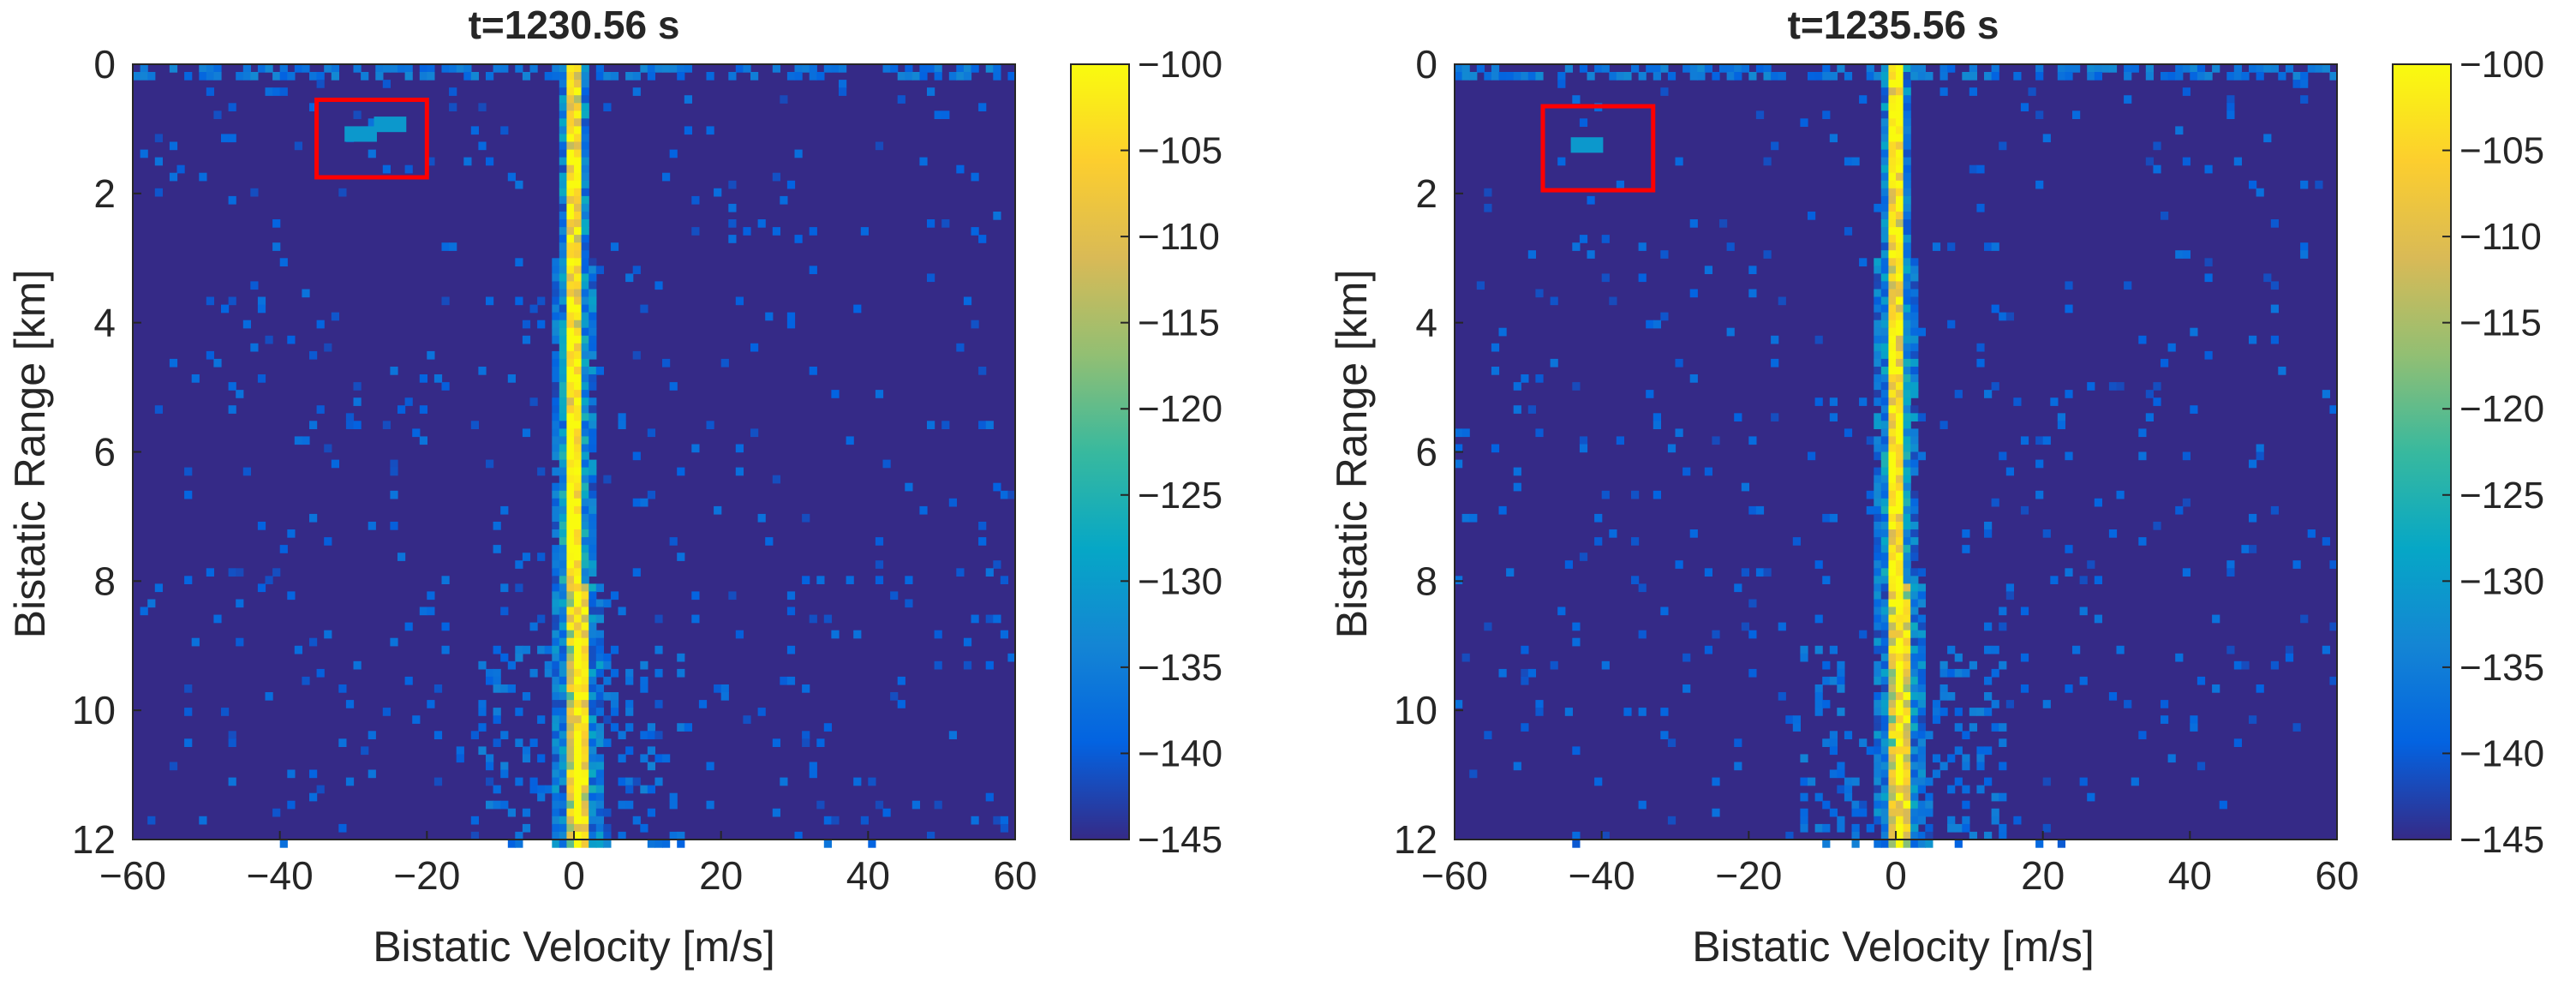  I want to click on chart-title: t=1230.56 s, so click(574, 25).